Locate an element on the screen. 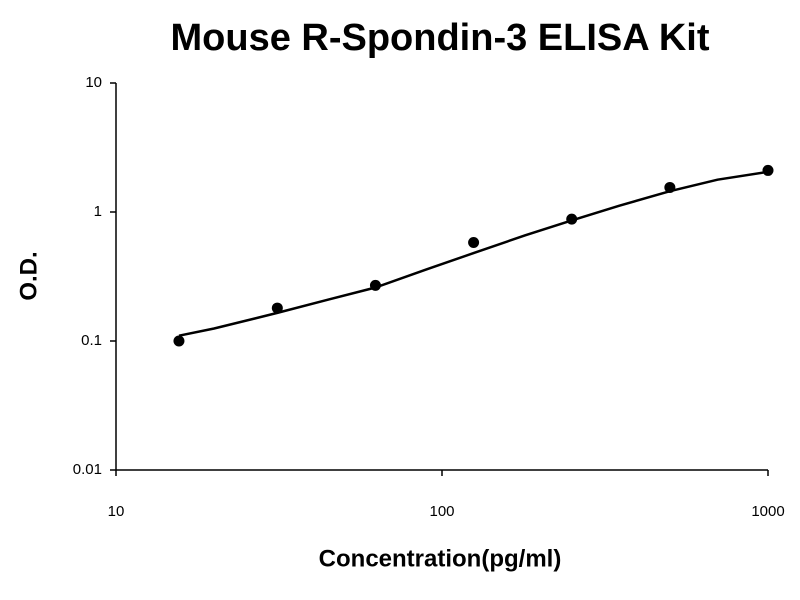  y-tick-label: 1 is located at coordinates (98, 211).